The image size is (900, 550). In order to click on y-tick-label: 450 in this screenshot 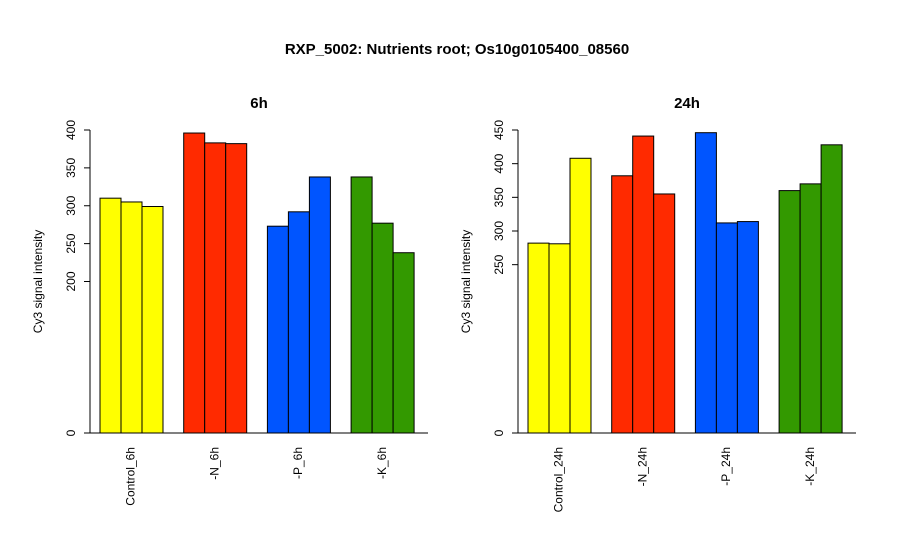, I will do `click(499, 130)`.